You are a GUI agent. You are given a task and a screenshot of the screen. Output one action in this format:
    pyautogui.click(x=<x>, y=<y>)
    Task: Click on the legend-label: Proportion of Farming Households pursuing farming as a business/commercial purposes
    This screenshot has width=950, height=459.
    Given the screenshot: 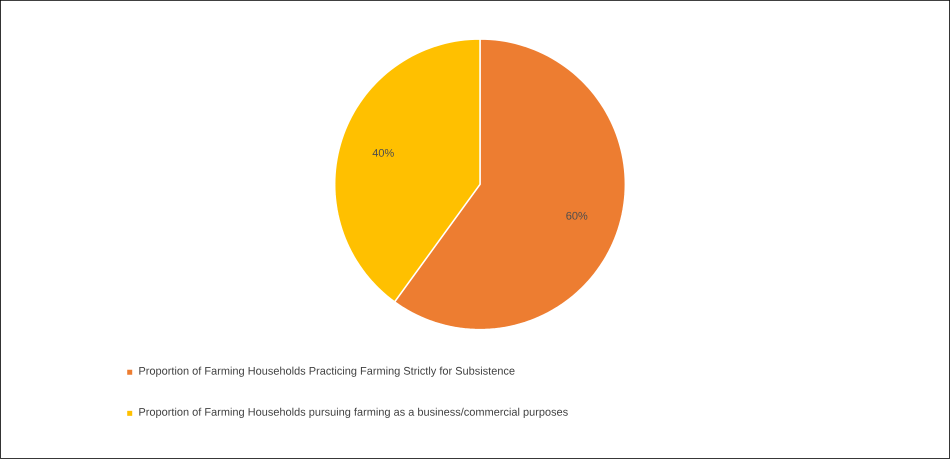 What is the action you would take?
    pyautogui.click(x=353, y=413)
    